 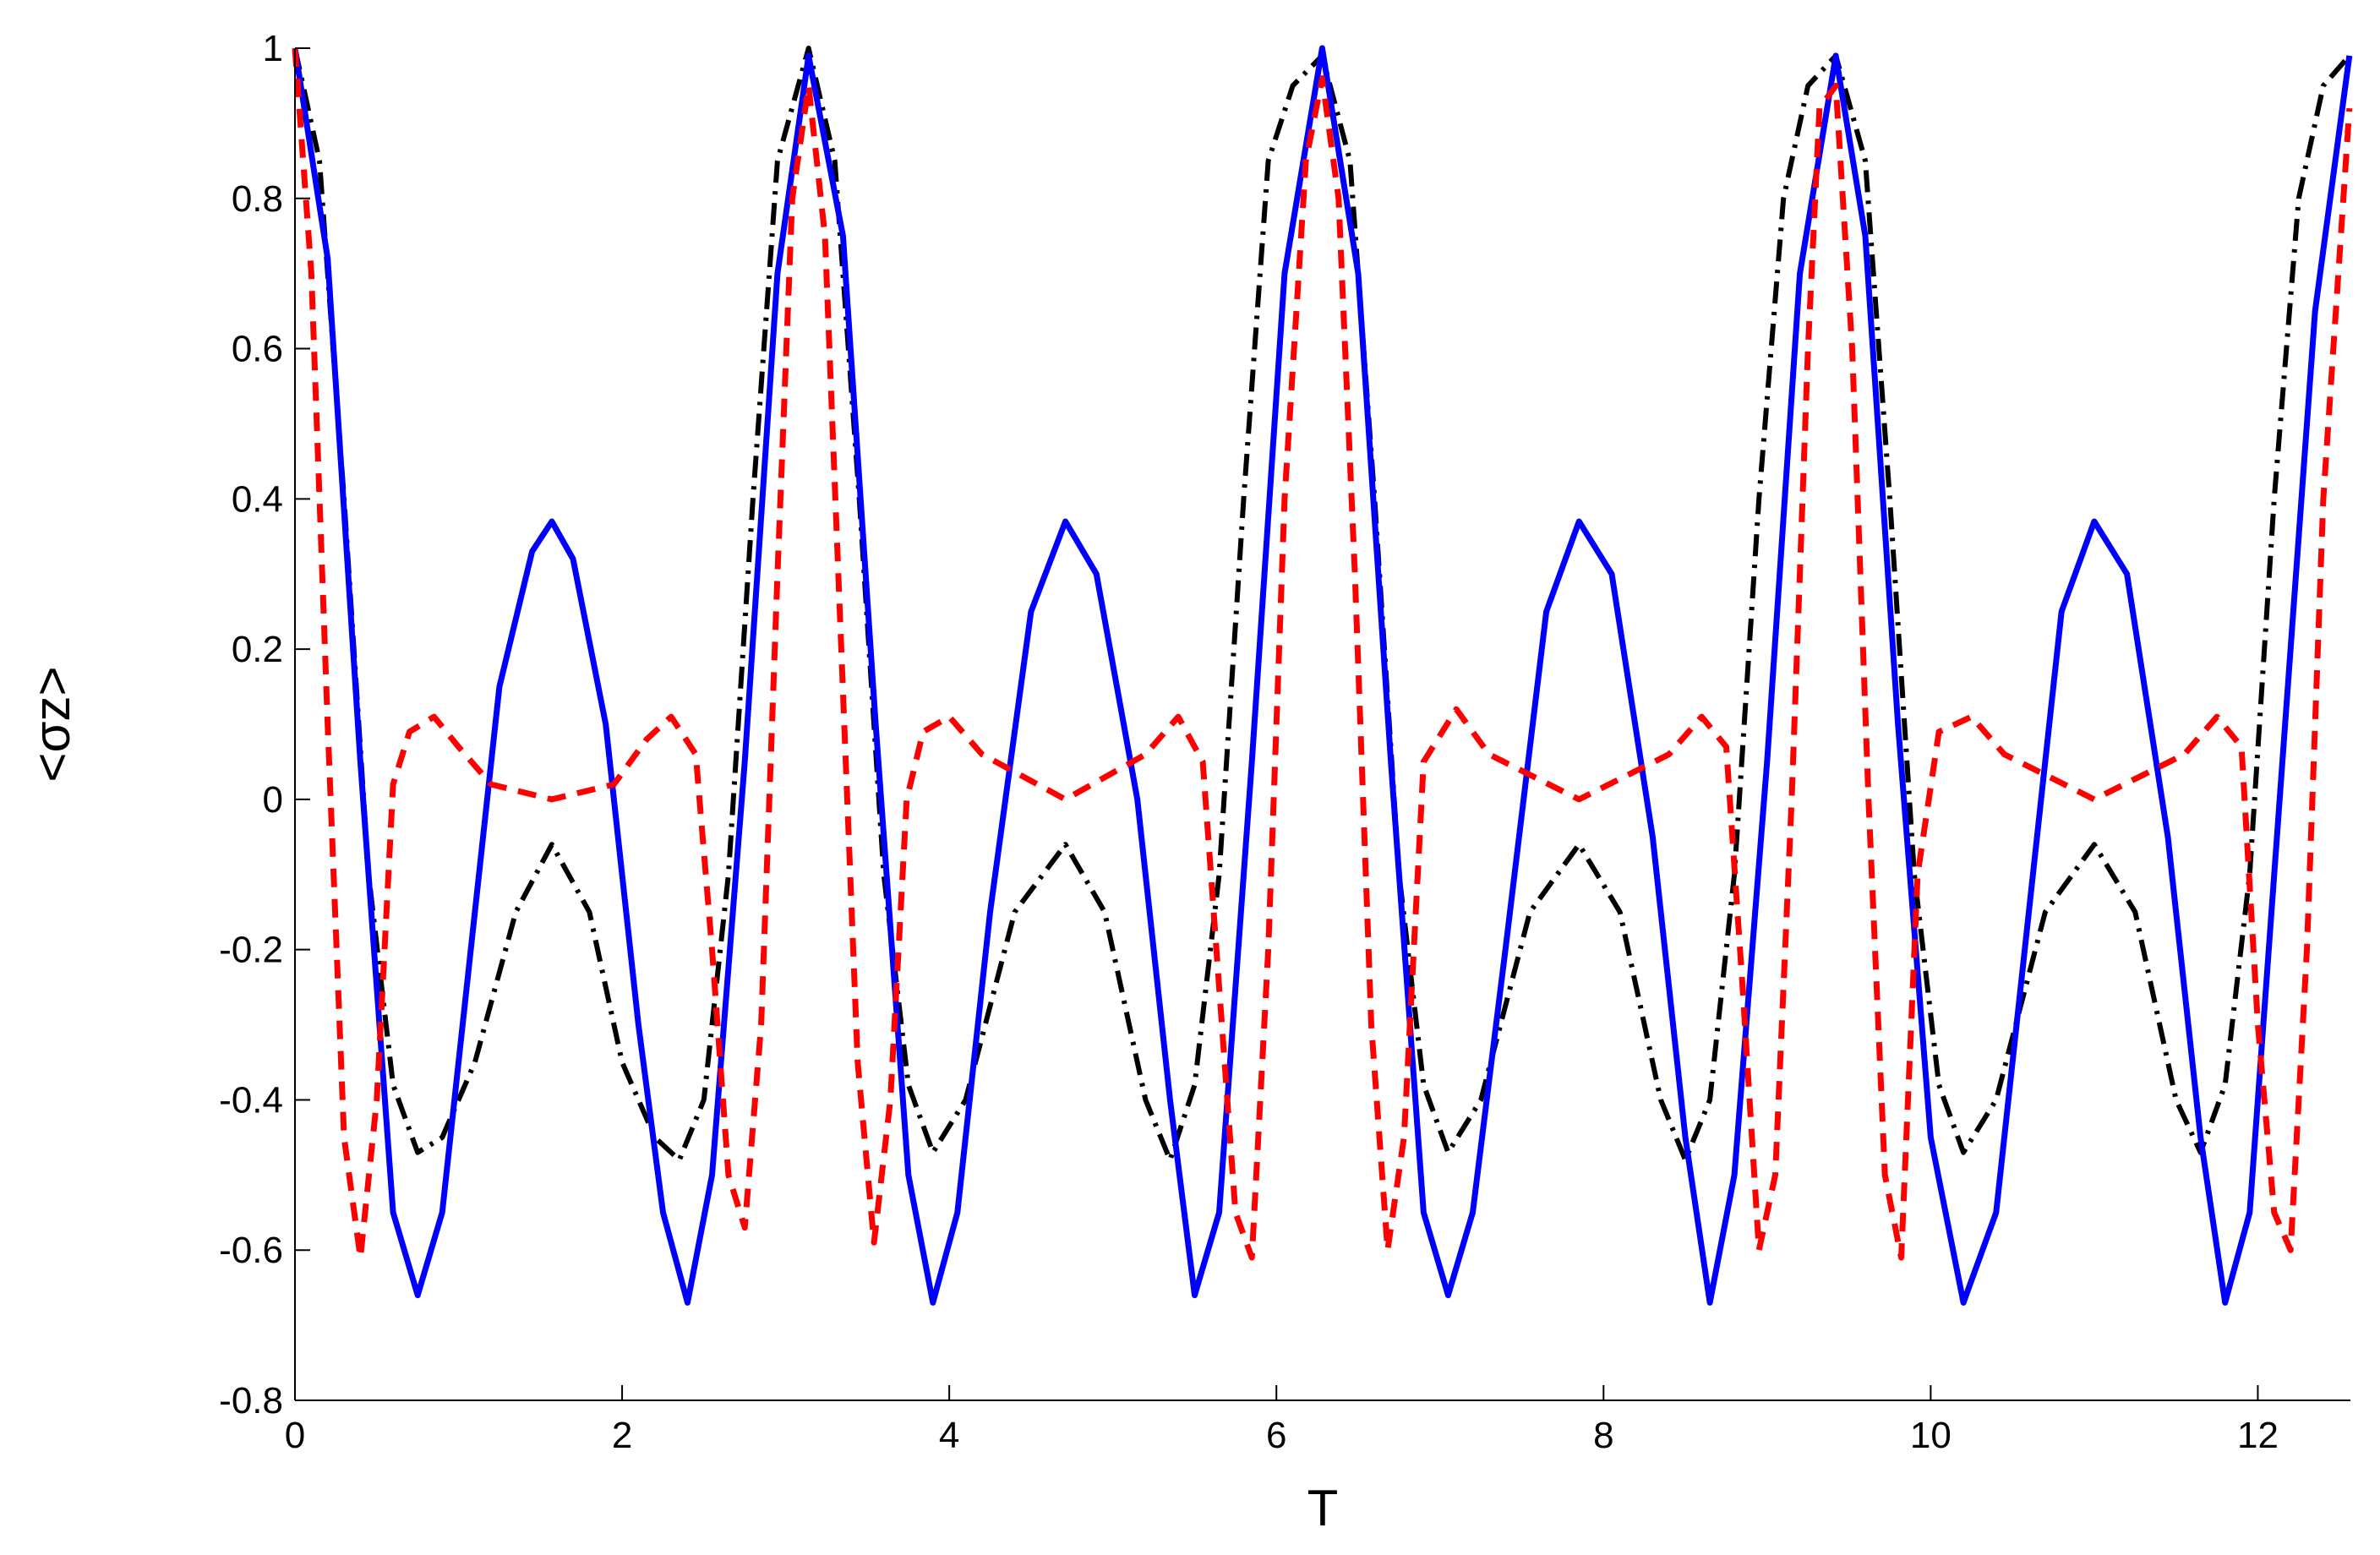 What do you see at coordinates (295, 1435) in the screenshot?
I see `x-tick-label: 0` at bounding box center [295, 1435].